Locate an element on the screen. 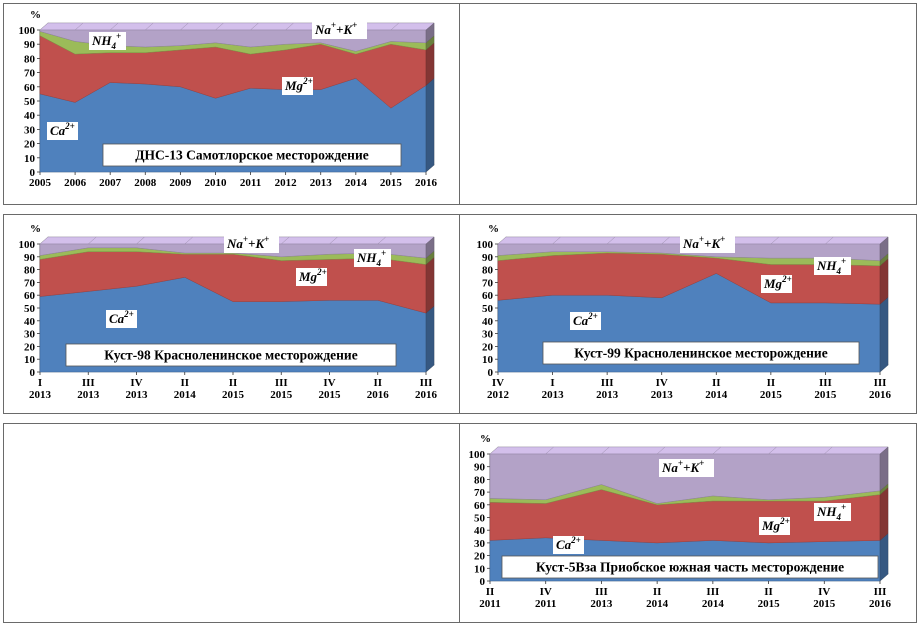 Image resolution: width=923 pixels, height=626 pixels. chart4-label-Na++K+-bg is located at coordinates (686, 468).